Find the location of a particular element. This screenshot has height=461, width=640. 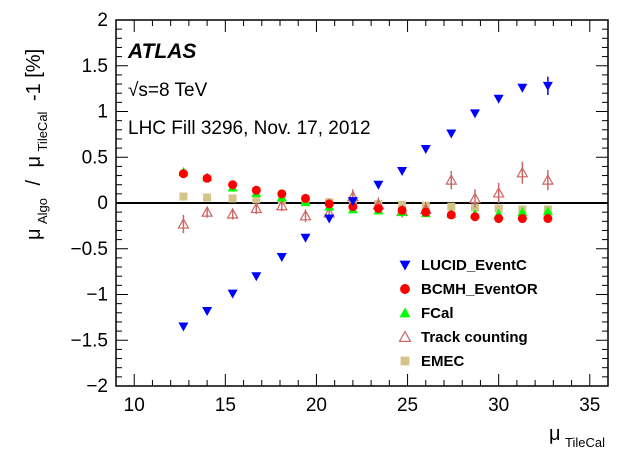

y-axis-title: μ Algo / μ TileCal -1 [%] is located at coordinates (37, 144).